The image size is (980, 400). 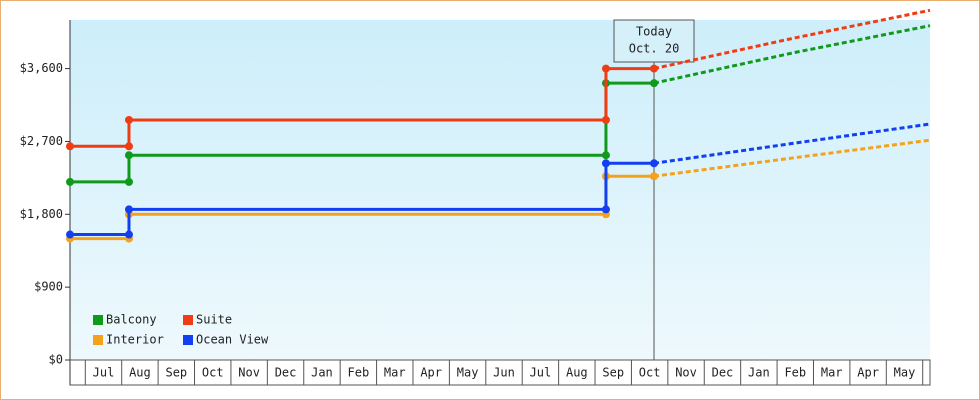 I want to click on legend-label: Ocean View, so click(x=232, y=340).